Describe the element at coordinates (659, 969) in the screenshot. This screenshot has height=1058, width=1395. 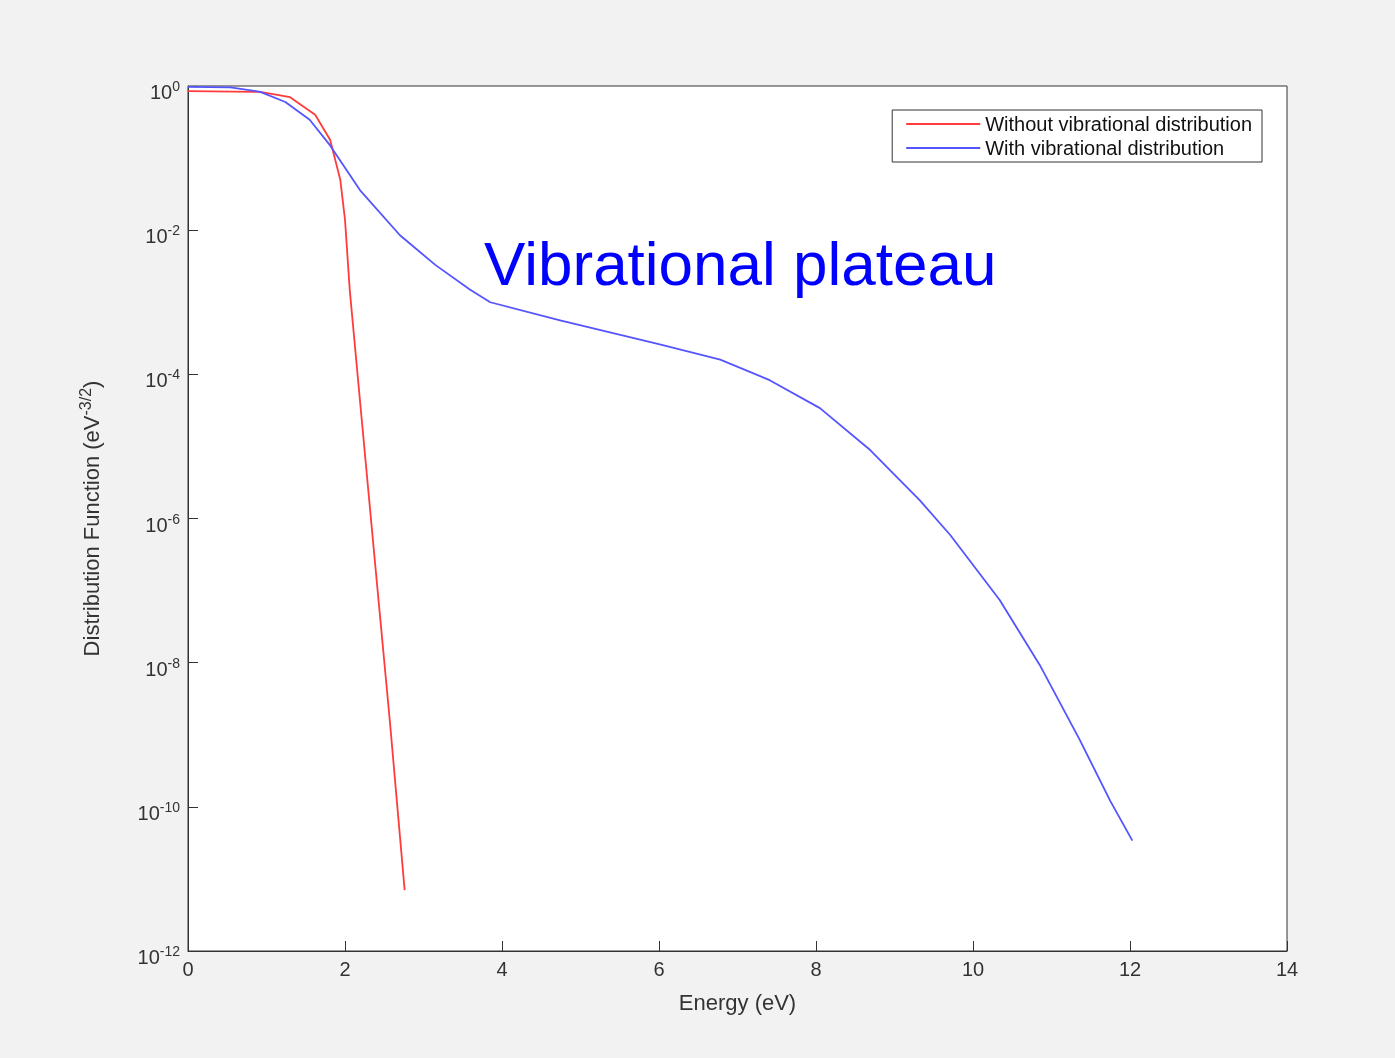
I see `x-tick-label: 6` at that location.